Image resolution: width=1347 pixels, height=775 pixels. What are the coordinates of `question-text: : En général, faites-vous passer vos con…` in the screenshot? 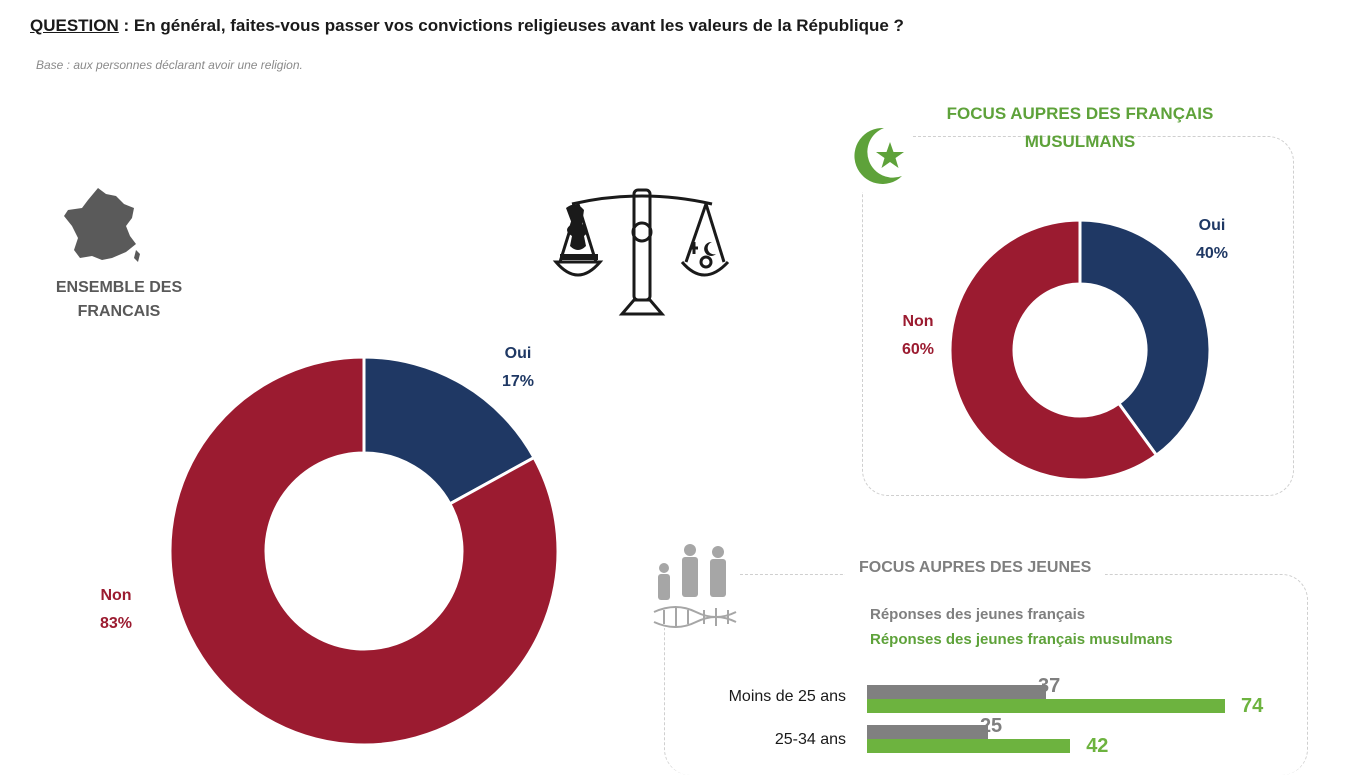 It's located at (511, 25).